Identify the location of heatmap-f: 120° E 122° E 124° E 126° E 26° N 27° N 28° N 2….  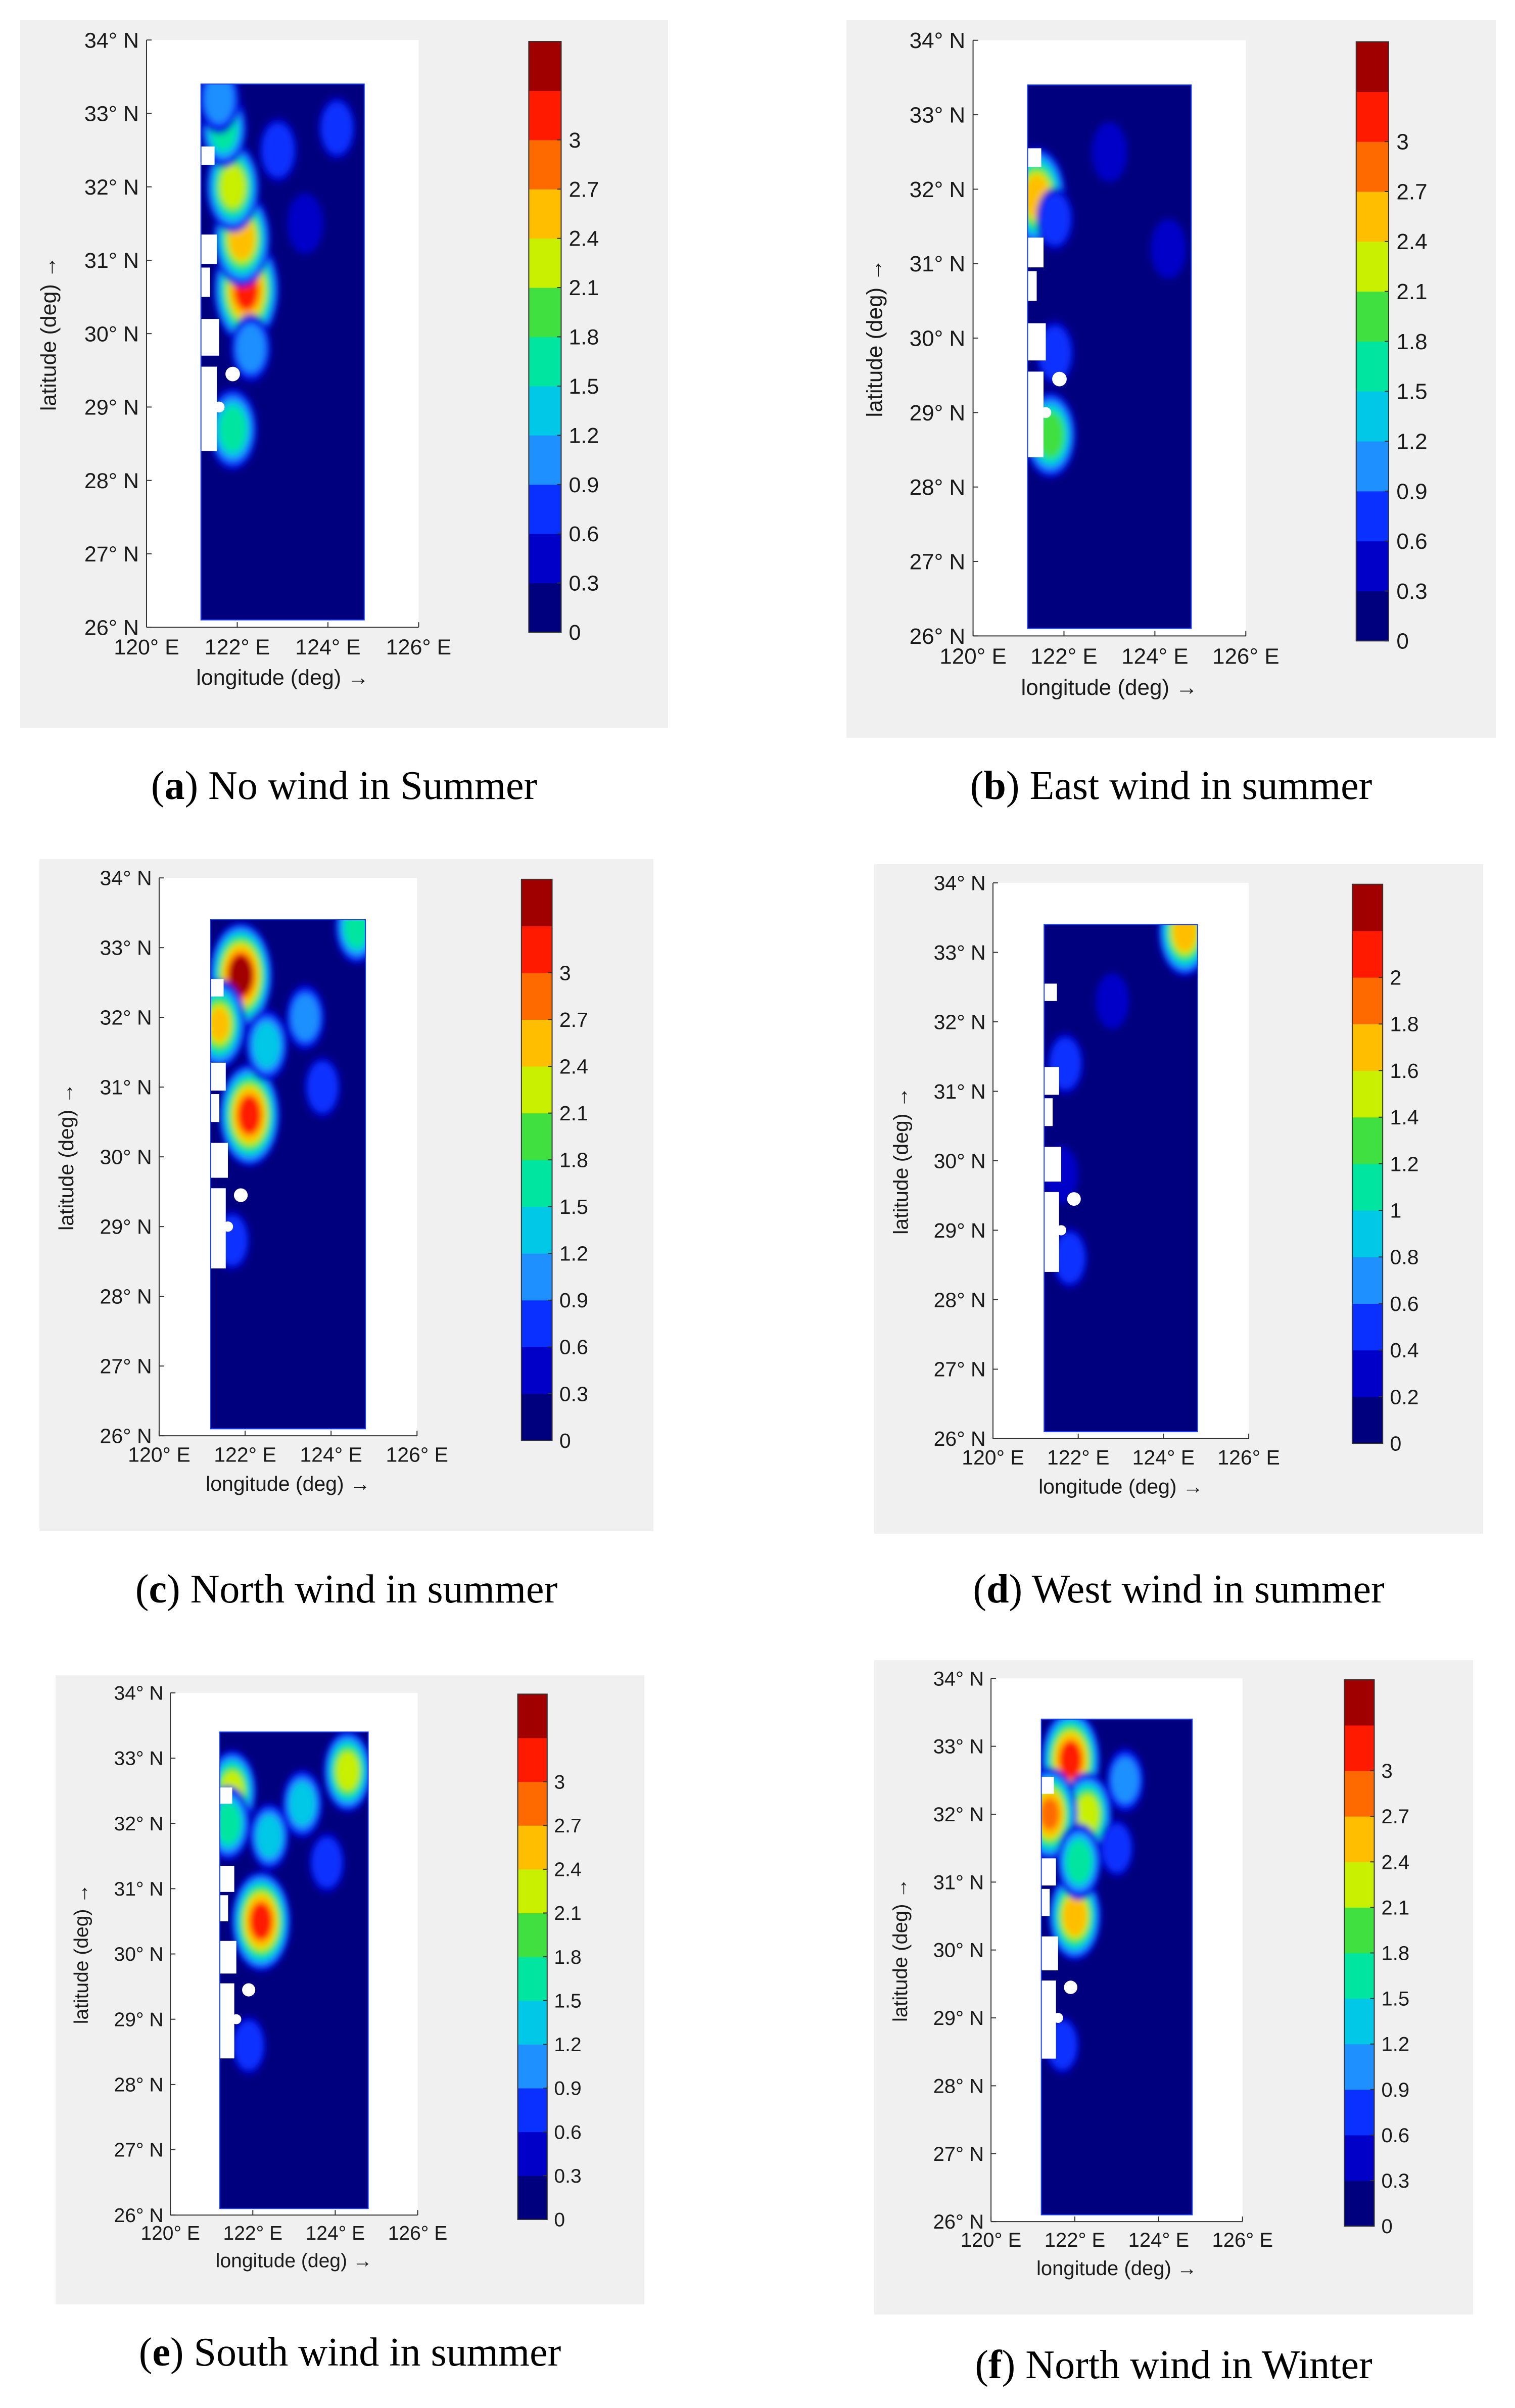
(1149, 1974).